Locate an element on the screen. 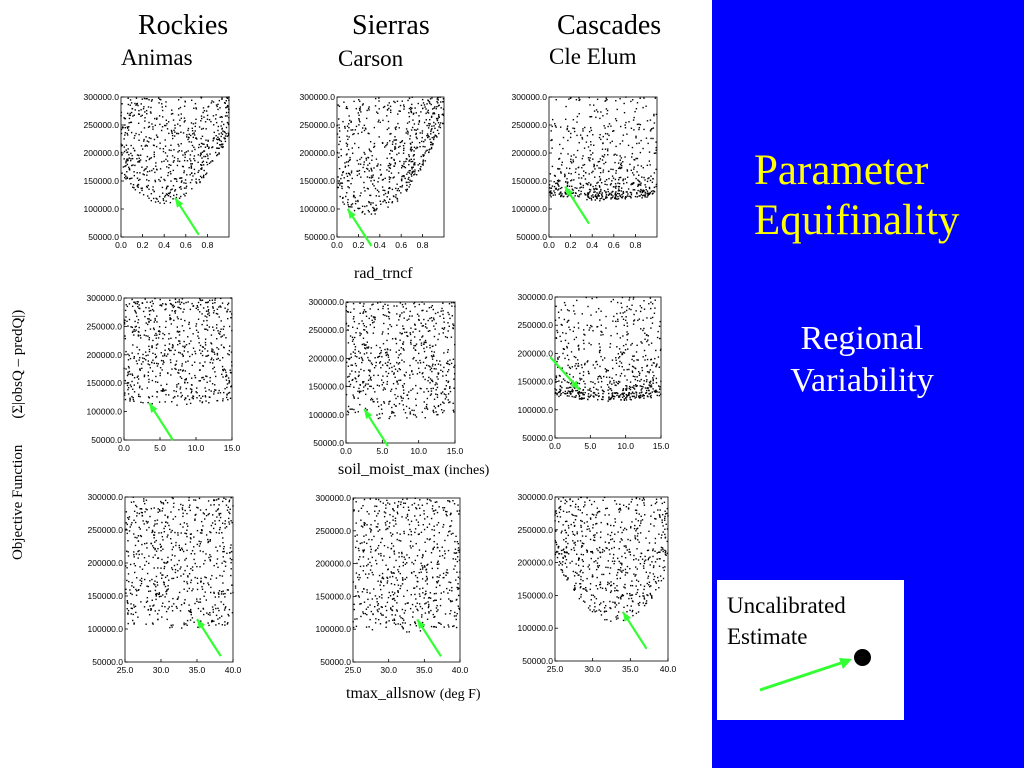 This screenshot has height=768, width=1024. x-tick-label: 0.8 is located at coordinates (423, 245).